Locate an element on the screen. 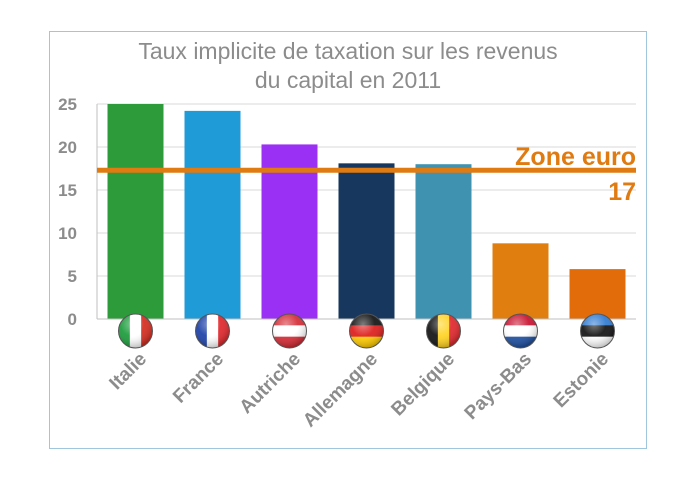 Image resolution: width=695 pixels, height=483 pixels. y-tick-label: 0 is located at coordinates (72, 319).